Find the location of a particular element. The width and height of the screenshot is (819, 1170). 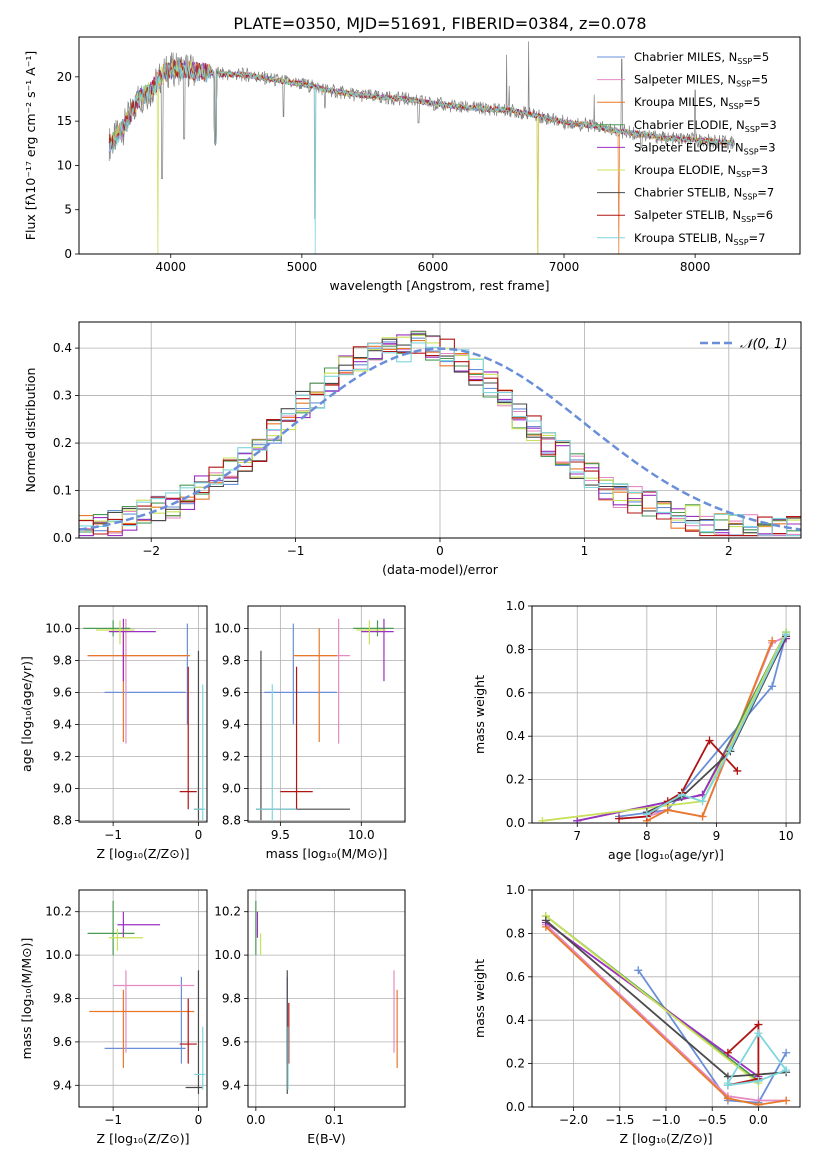

x-tick-label: 6000 is located at coordinates (433, 267).